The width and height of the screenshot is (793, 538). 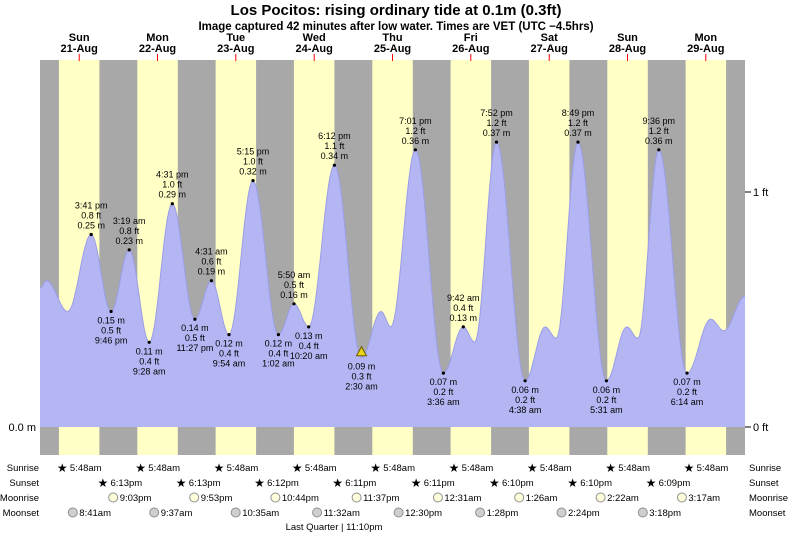 What do you see at coordinates (111, 327) in the screenshot?
I see `tide-low-annotation: 0.15 m0.5 ft9:46 pm` at bounding box center [111, 327].